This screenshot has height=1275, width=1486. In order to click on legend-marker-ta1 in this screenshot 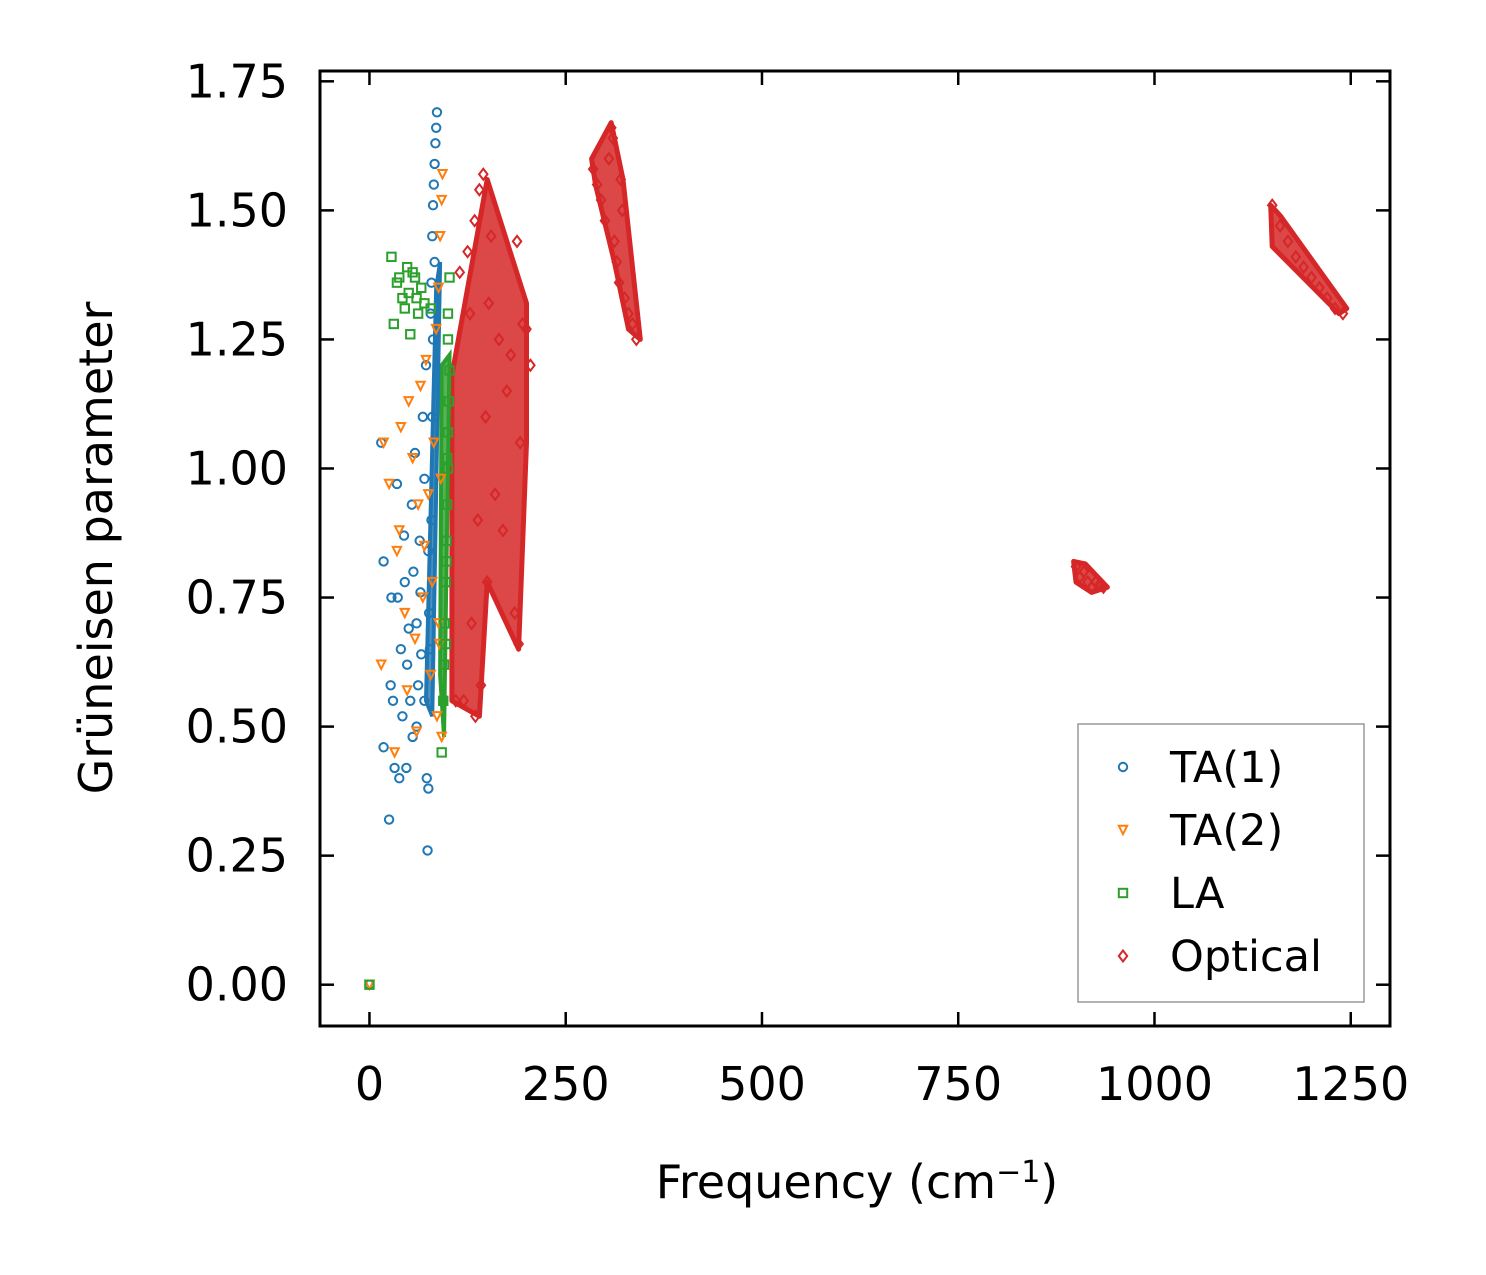, I will do `click(1123, 767)`.